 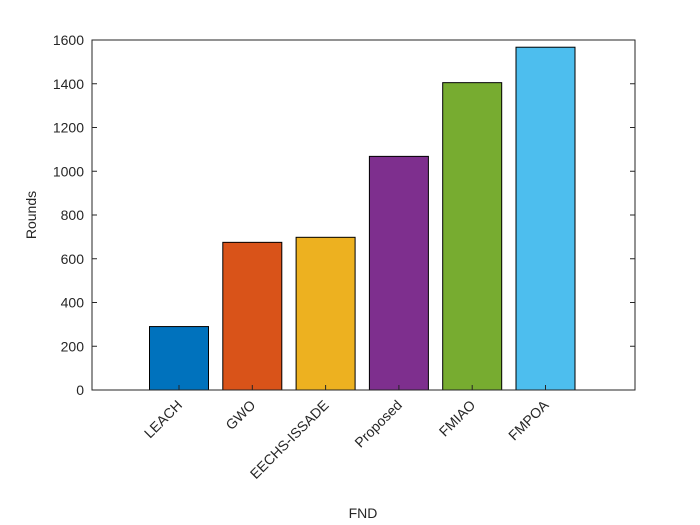 I want to click on y-tick-label: 200, so click(x=73, y=346).